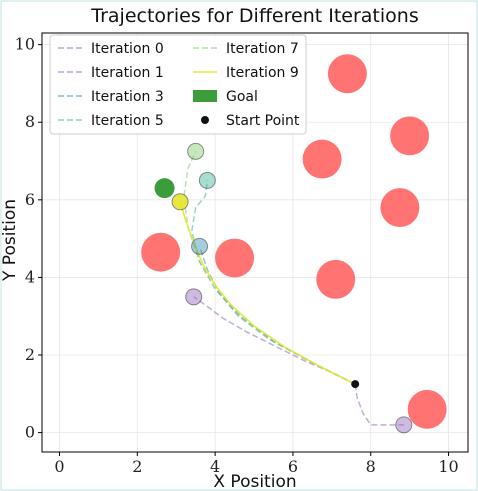 The image size is (478, 491). I want to click on chart-title: Trajectories for Different Iterations, so click(254, 16).